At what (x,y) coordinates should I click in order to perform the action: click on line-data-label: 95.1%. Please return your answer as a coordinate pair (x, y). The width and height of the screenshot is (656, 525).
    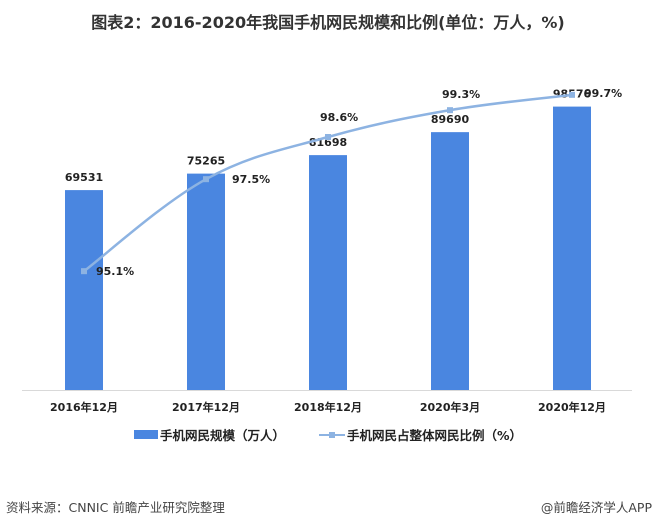
    Looking at the image, I should click on (115, 271).